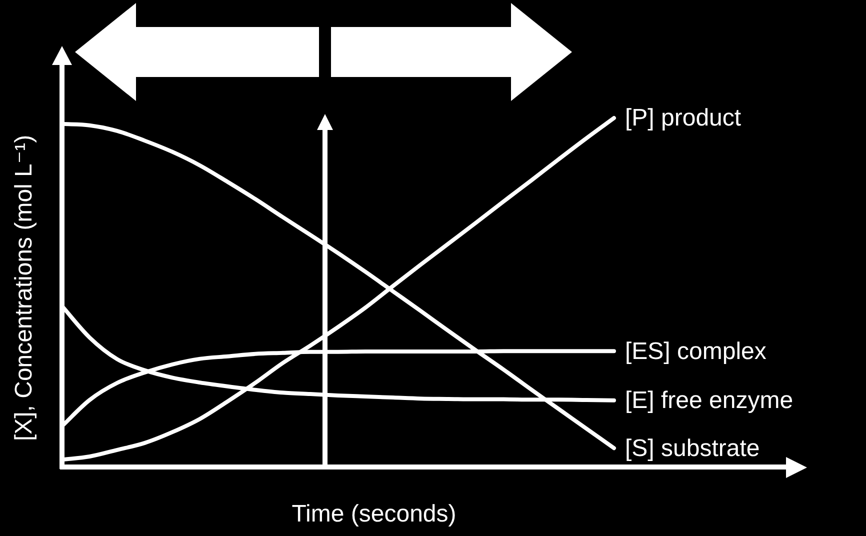 The image size is (866, 536). What do you see at coordinates (24, 288) in the screenshot?
I see `y-axis-title: [X], Concentrations (mol L⁻¹)` at bounding box center [24, 288].